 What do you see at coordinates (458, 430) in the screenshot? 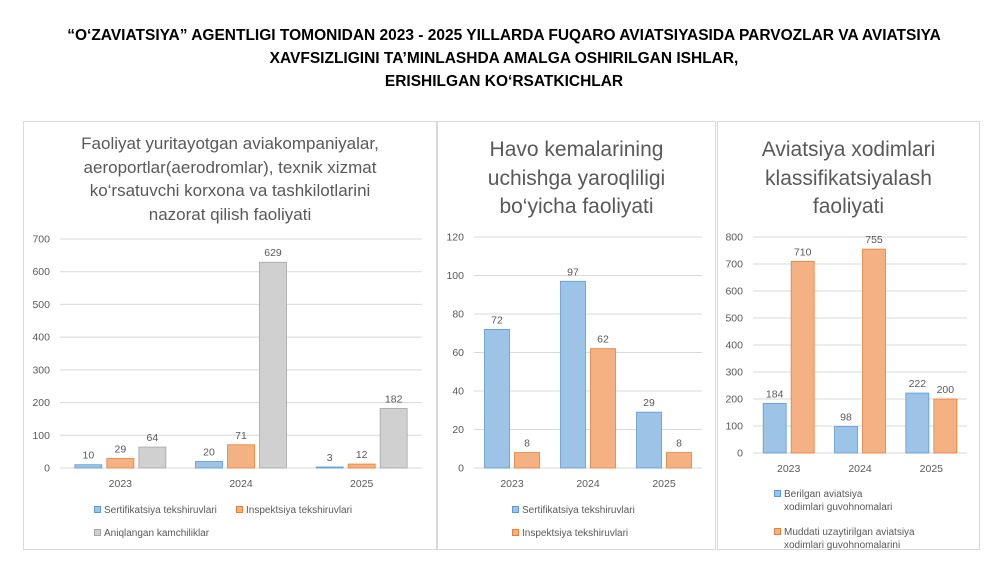
I see `y-tick-label: 20` at bounding box center [458, 430].